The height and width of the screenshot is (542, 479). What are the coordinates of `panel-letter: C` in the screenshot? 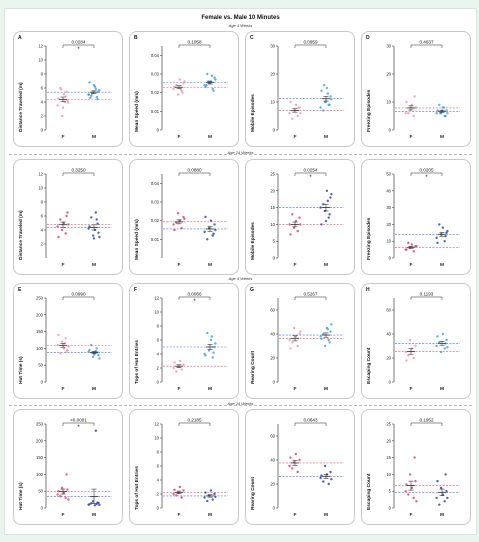 It's located at (252, 38).